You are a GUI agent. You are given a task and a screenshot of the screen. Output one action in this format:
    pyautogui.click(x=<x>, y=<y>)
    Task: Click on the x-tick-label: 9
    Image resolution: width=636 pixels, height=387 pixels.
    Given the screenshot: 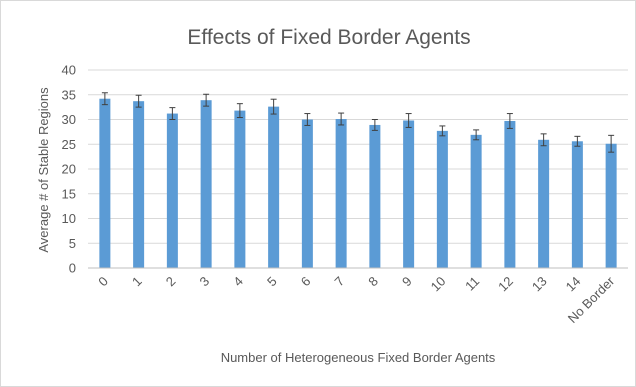 What is the action you would take?
    pyautogui.click(x=407, y=282)
    